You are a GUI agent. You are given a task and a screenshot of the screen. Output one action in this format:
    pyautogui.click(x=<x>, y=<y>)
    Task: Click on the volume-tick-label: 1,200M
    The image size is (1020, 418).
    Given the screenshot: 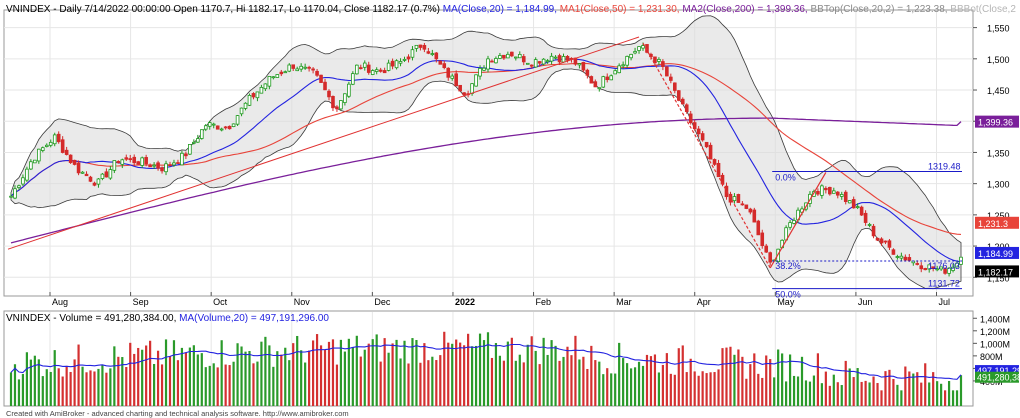 What is the action you would take?
    pyautogui.click(x=995, y=332)
    